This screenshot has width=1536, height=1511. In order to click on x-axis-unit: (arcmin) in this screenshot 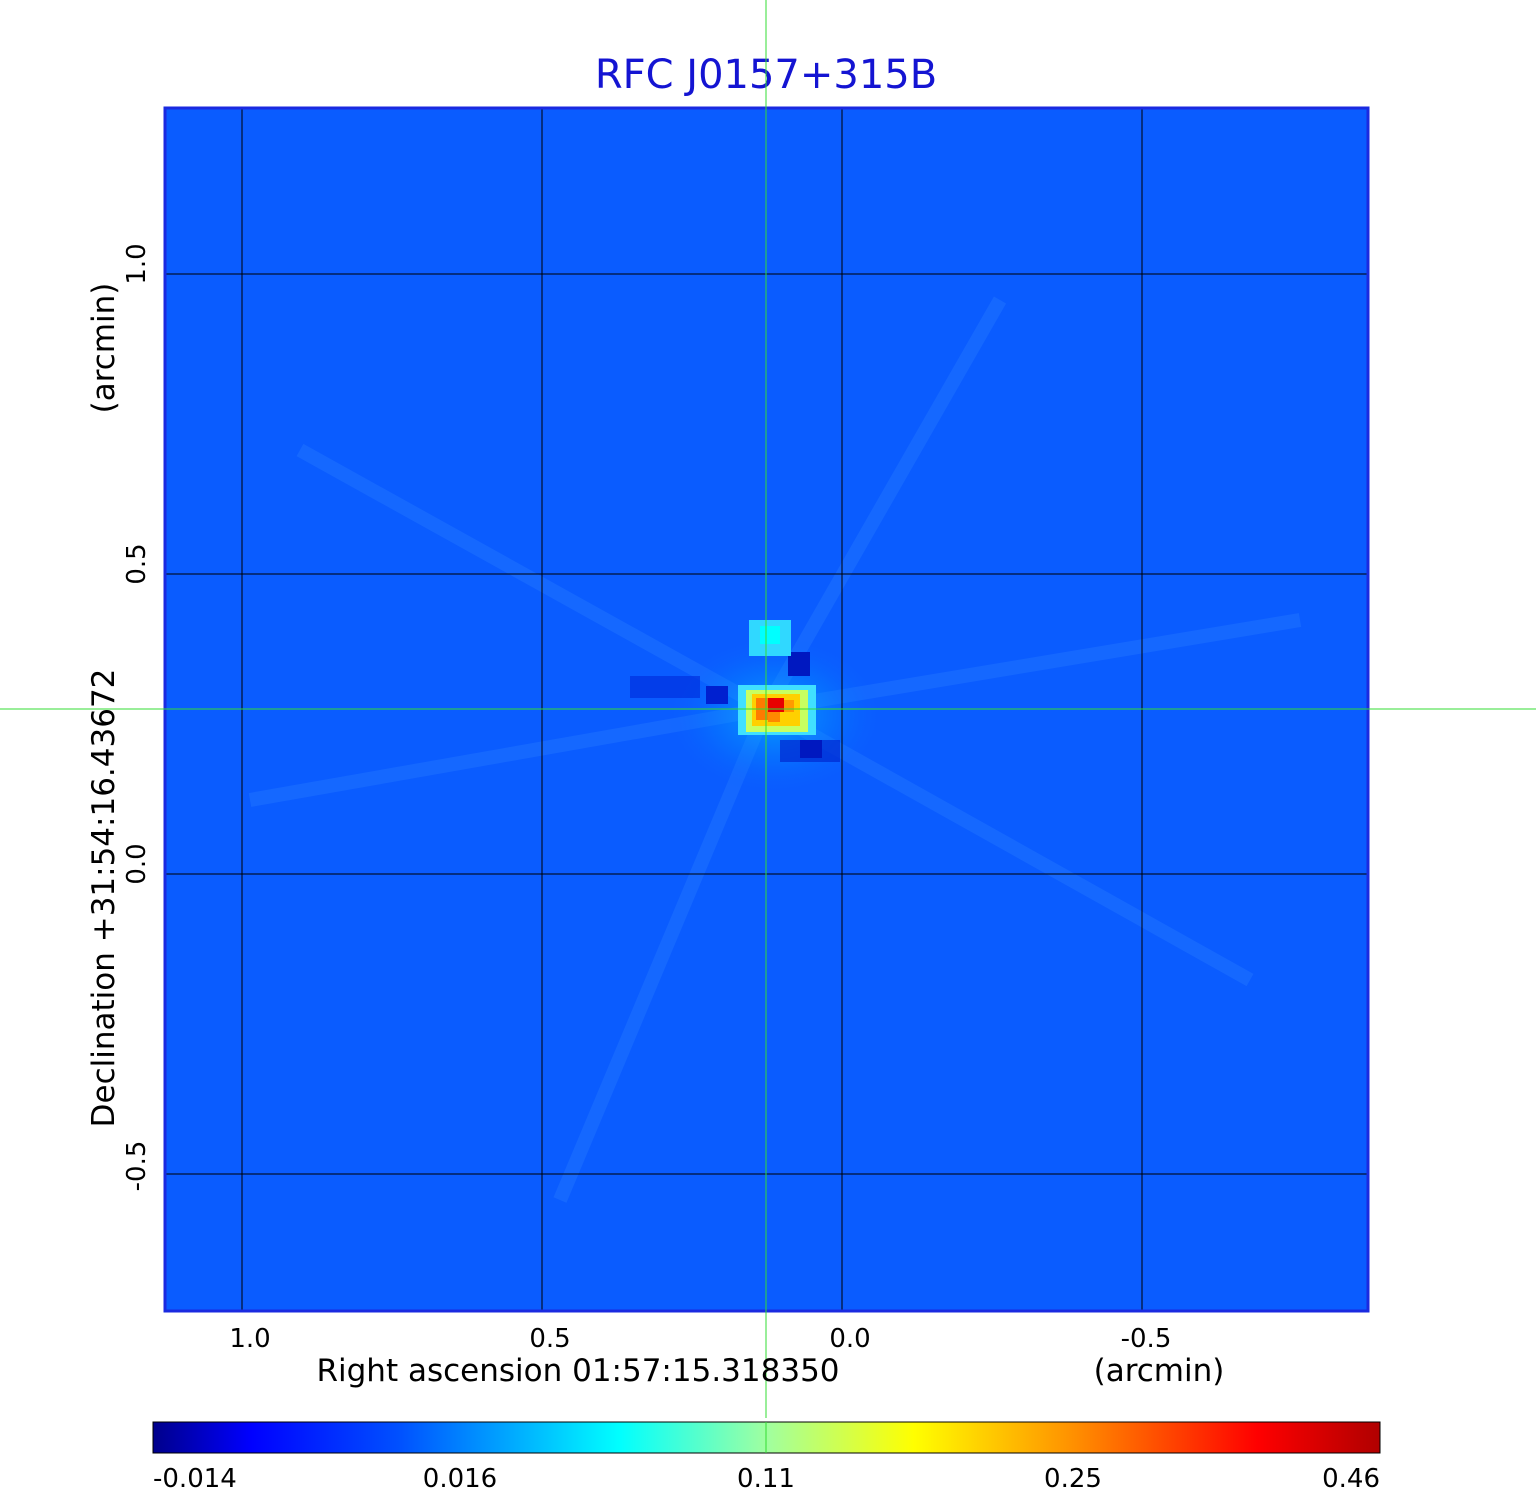, I will do `click(1159, 1371)`.